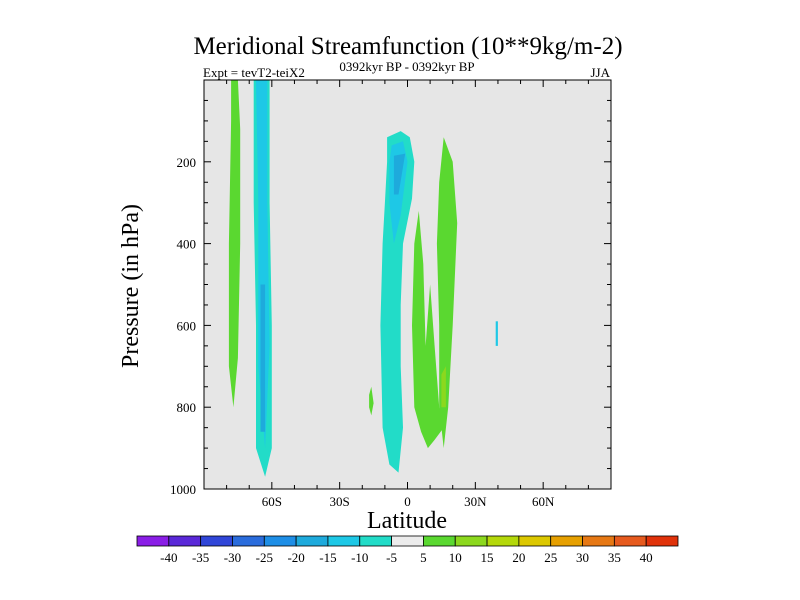  I want to click on y-axis-label: Pressure (in hPa), so click(131, 286).